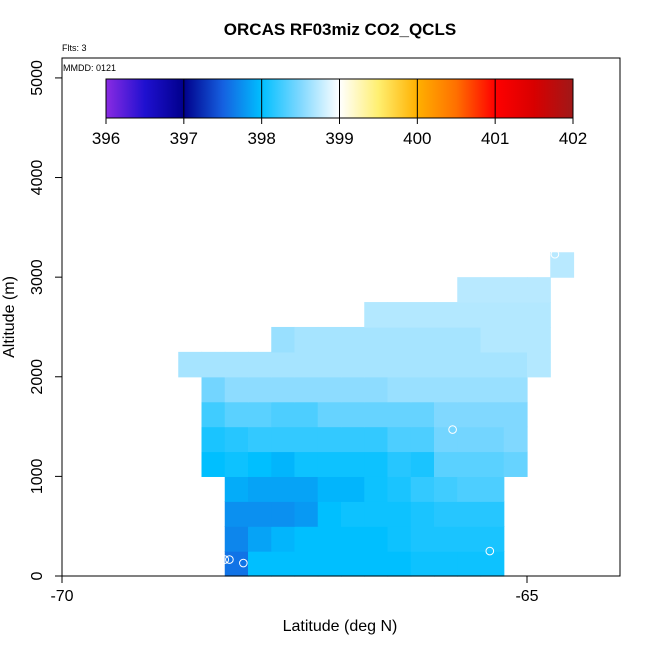  I want to click on x-tick-label: -65, so click(526, 596).